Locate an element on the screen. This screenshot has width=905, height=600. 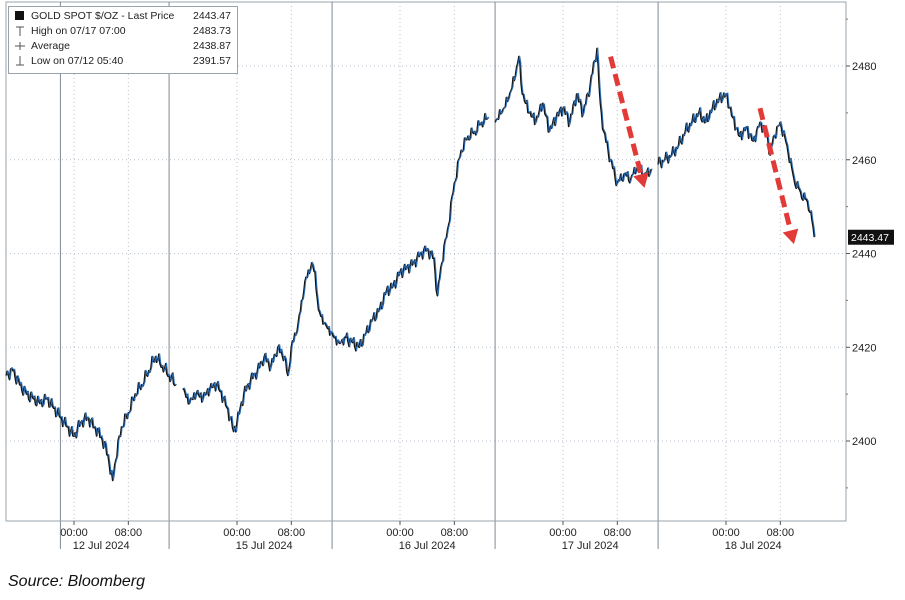
y-tick-label: 2480 is located at coordinates (864, 67).